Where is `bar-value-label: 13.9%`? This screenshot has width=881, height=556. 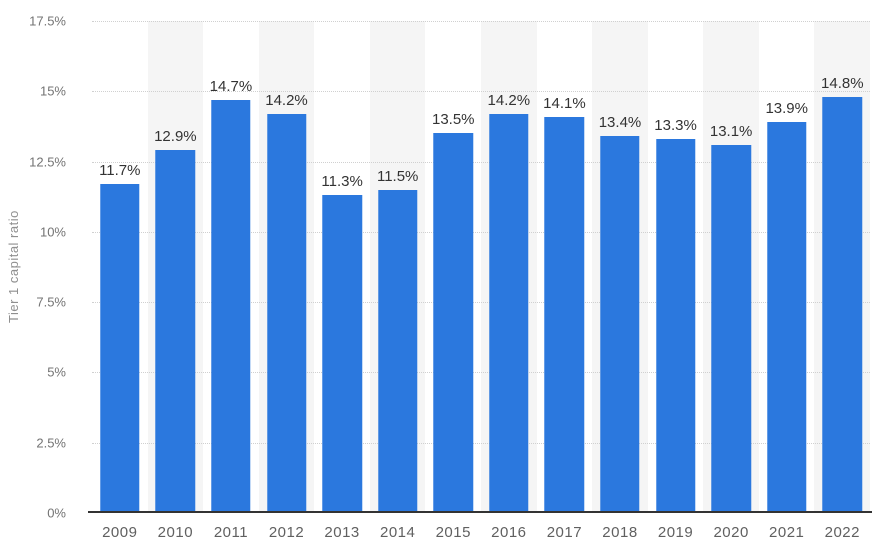 bar-value-label: 13.9% is located at coordinates (786, 108).